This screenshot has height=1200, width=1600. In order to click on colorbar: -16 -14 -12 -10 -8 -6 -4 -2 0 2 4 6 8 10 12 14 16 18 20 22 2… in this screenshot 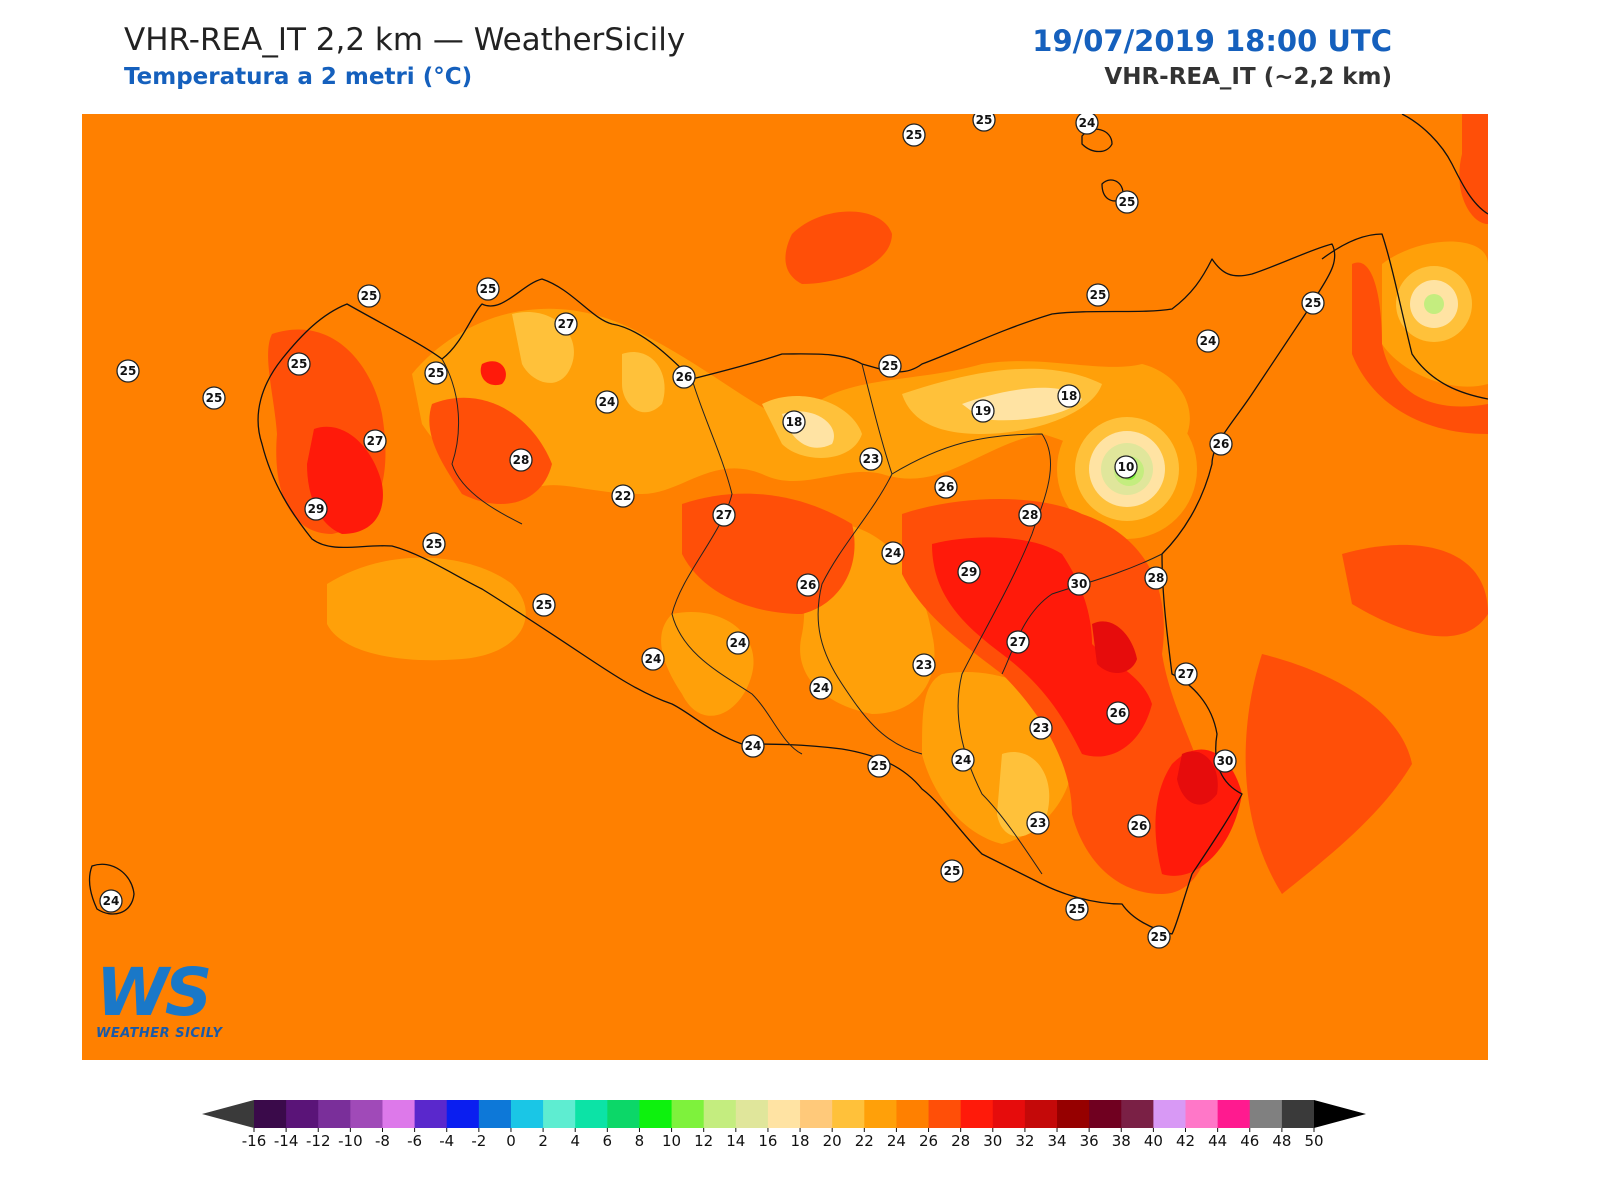, I will do `click(784, 1125)`.